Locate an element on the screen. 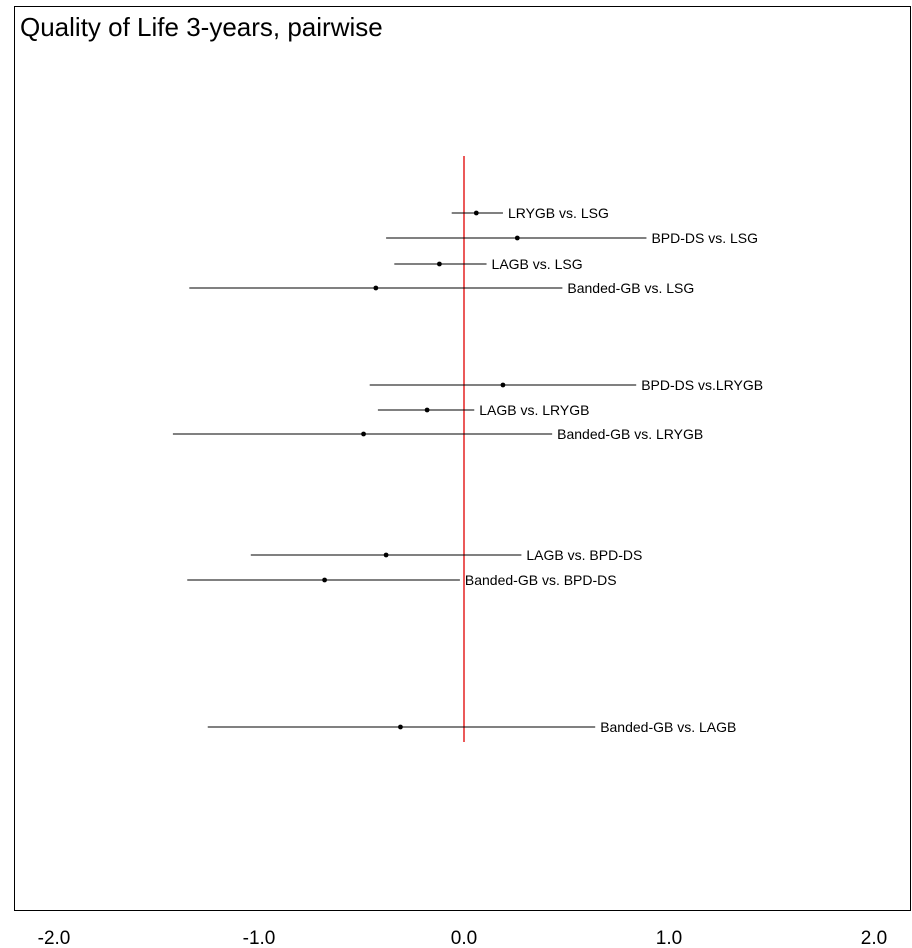 The height and width of the screenshot is (948, 912). x-axis-tick-labels: -2.0 -1.0 0.0 1.0 2.0 is located at coordinates (463, 938).